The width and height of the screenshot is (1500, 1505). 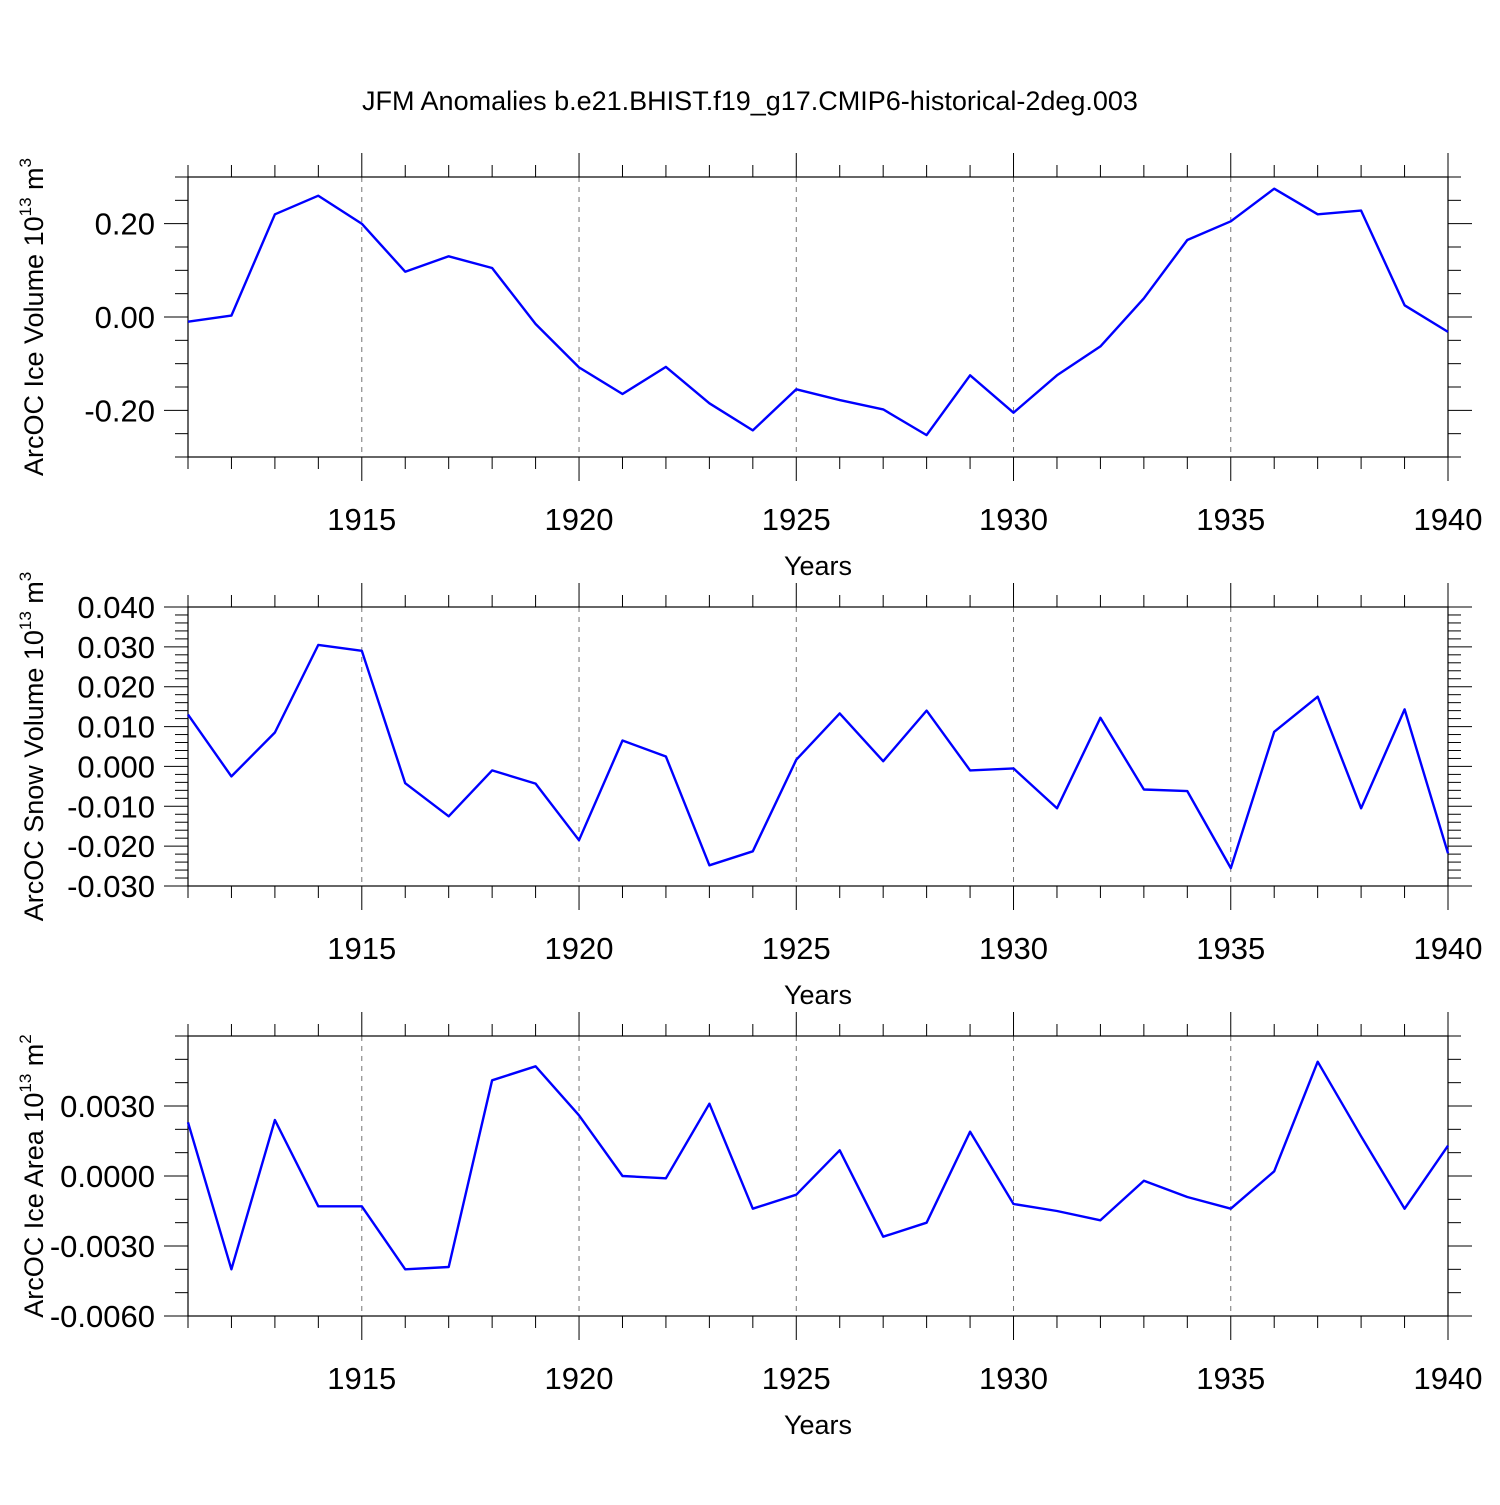 What do you see at coordinates (125, 317) in the screenshot?
I see `y-tick-label: 0.00` at bounding box center [125, 317].